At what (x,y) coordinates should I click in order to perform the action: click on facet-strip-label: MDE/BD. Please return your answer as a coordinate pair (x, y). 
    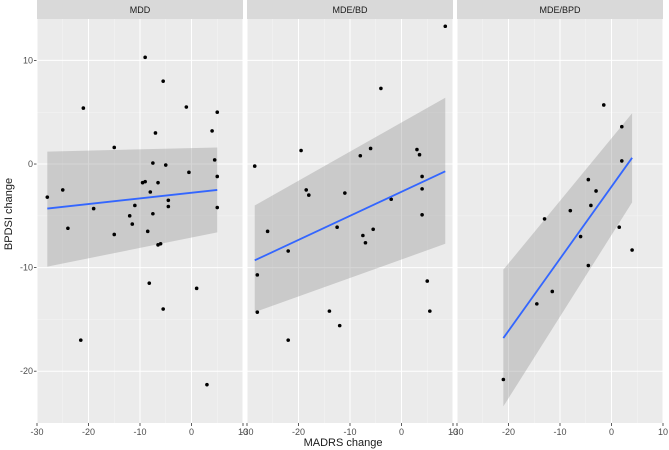
    Looking at the image, I should click on (350, 10).